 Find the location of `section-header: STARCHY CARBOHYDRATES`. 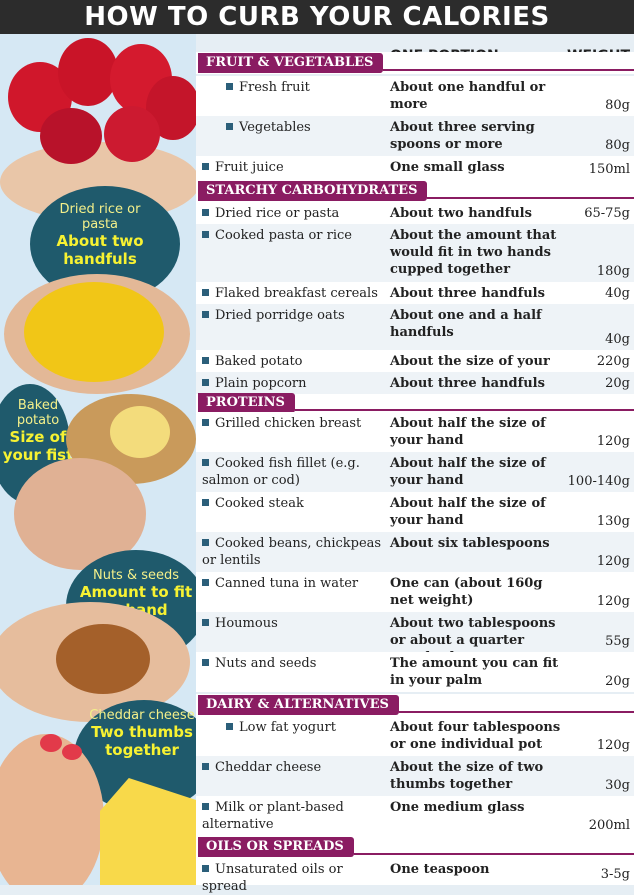

section-header: STARCHY CARBOHYDRATES is located at coordinates (415, 191).